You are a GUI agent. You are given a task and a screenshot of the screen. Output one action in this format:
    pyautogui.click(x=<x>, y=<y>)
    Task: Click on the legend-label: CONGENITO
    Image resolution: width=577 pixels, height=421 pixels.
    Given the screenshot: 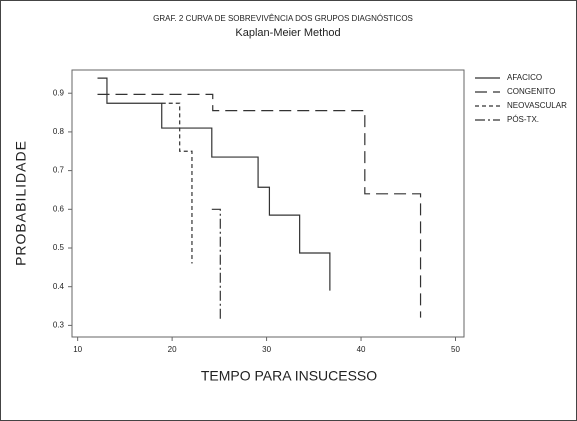 What is the action you would take?
    pyautogui.click(x=531, y=91)
    